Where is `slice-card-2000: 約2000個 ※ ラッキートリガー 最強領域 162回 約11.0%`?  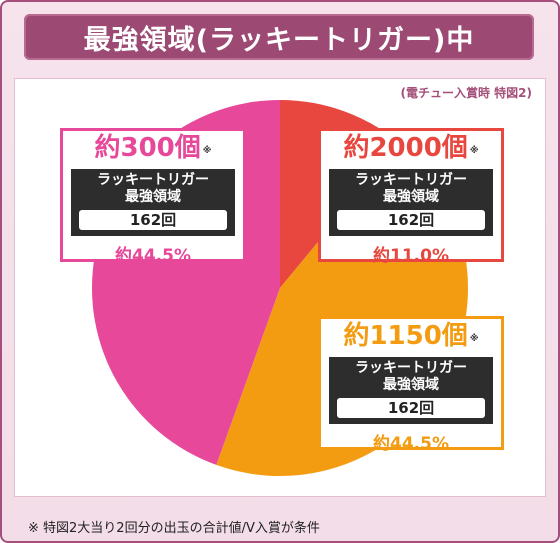 slice-card-2000: 約2000個 ※ ラッキートリガー 最強領域 162回 約11.0% is located at coordinates (411, 197).